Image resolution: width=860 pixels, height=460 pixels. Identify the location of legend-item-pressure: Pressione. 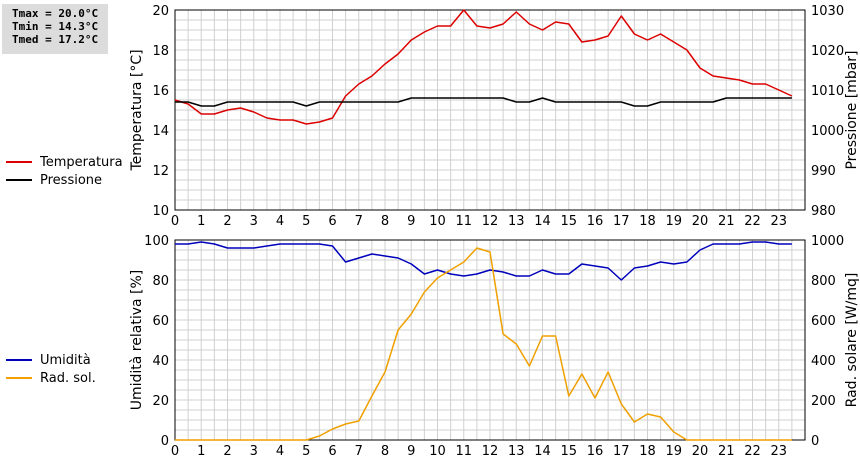
(64, 180).